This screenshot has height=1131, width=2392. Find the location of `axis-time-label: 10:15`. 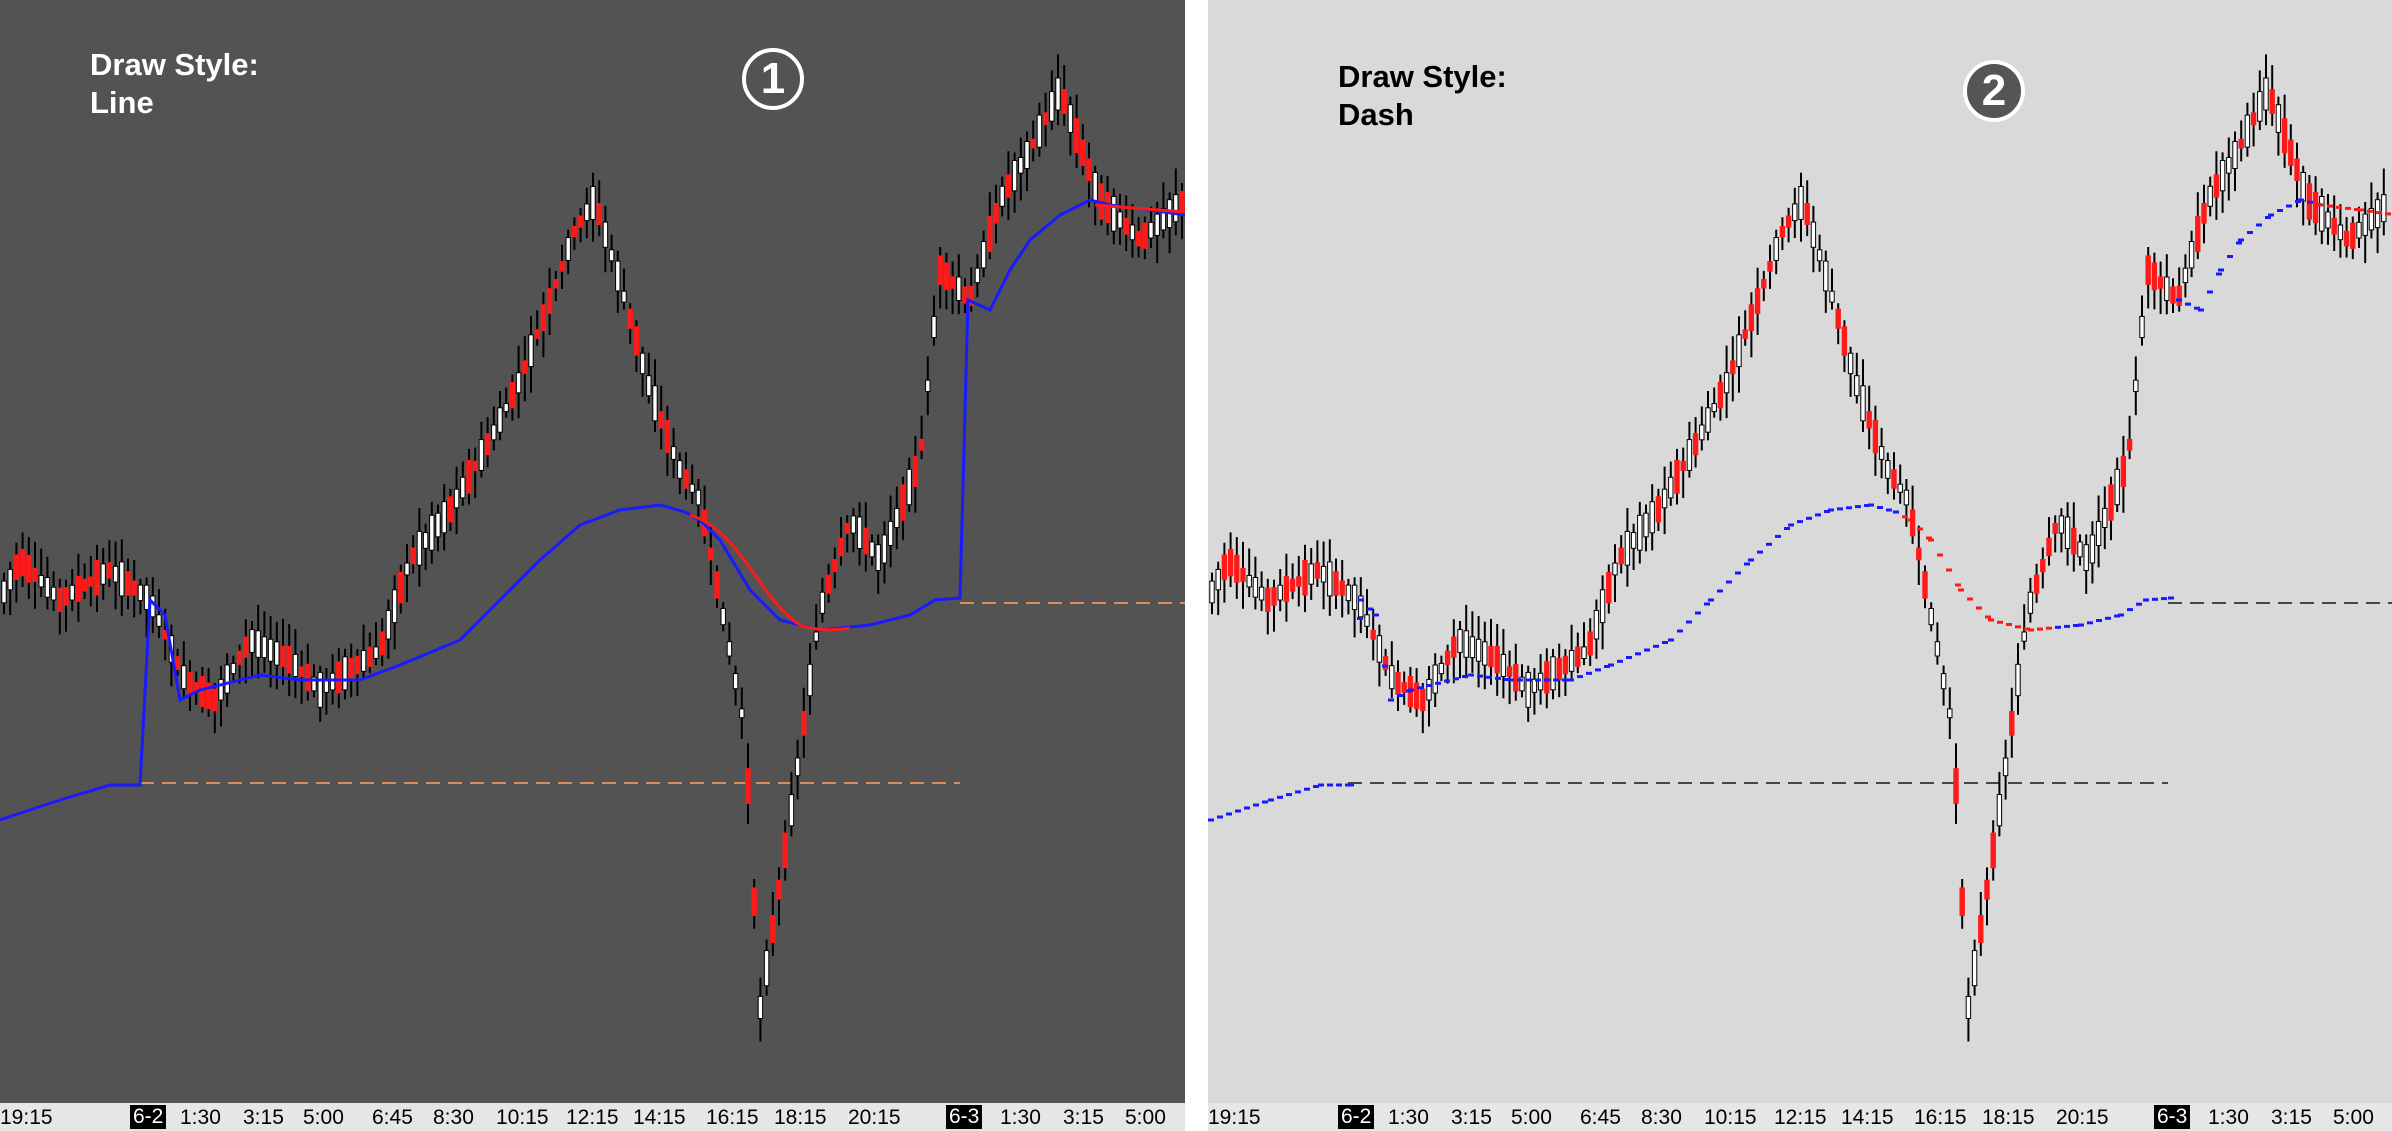

axis-time-label: 10:15 is located at coordinates (522, 1117).